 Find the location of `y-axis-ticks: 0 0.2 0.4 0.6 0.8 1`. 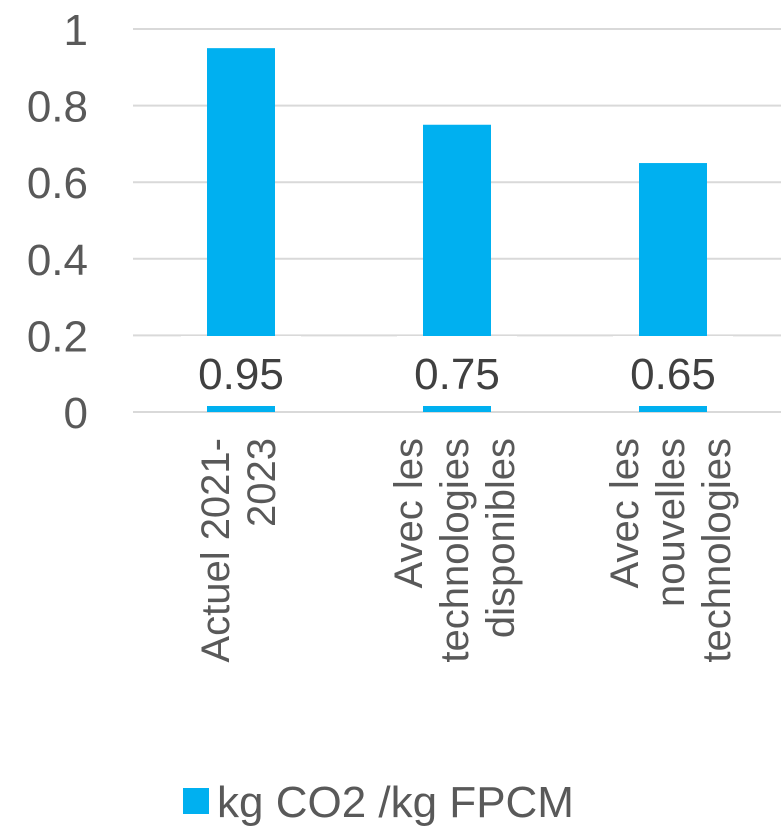

y-axis-ticks: 0 0.2 0.4 0.6 0.8 1 is located at coordinates (57, 222).